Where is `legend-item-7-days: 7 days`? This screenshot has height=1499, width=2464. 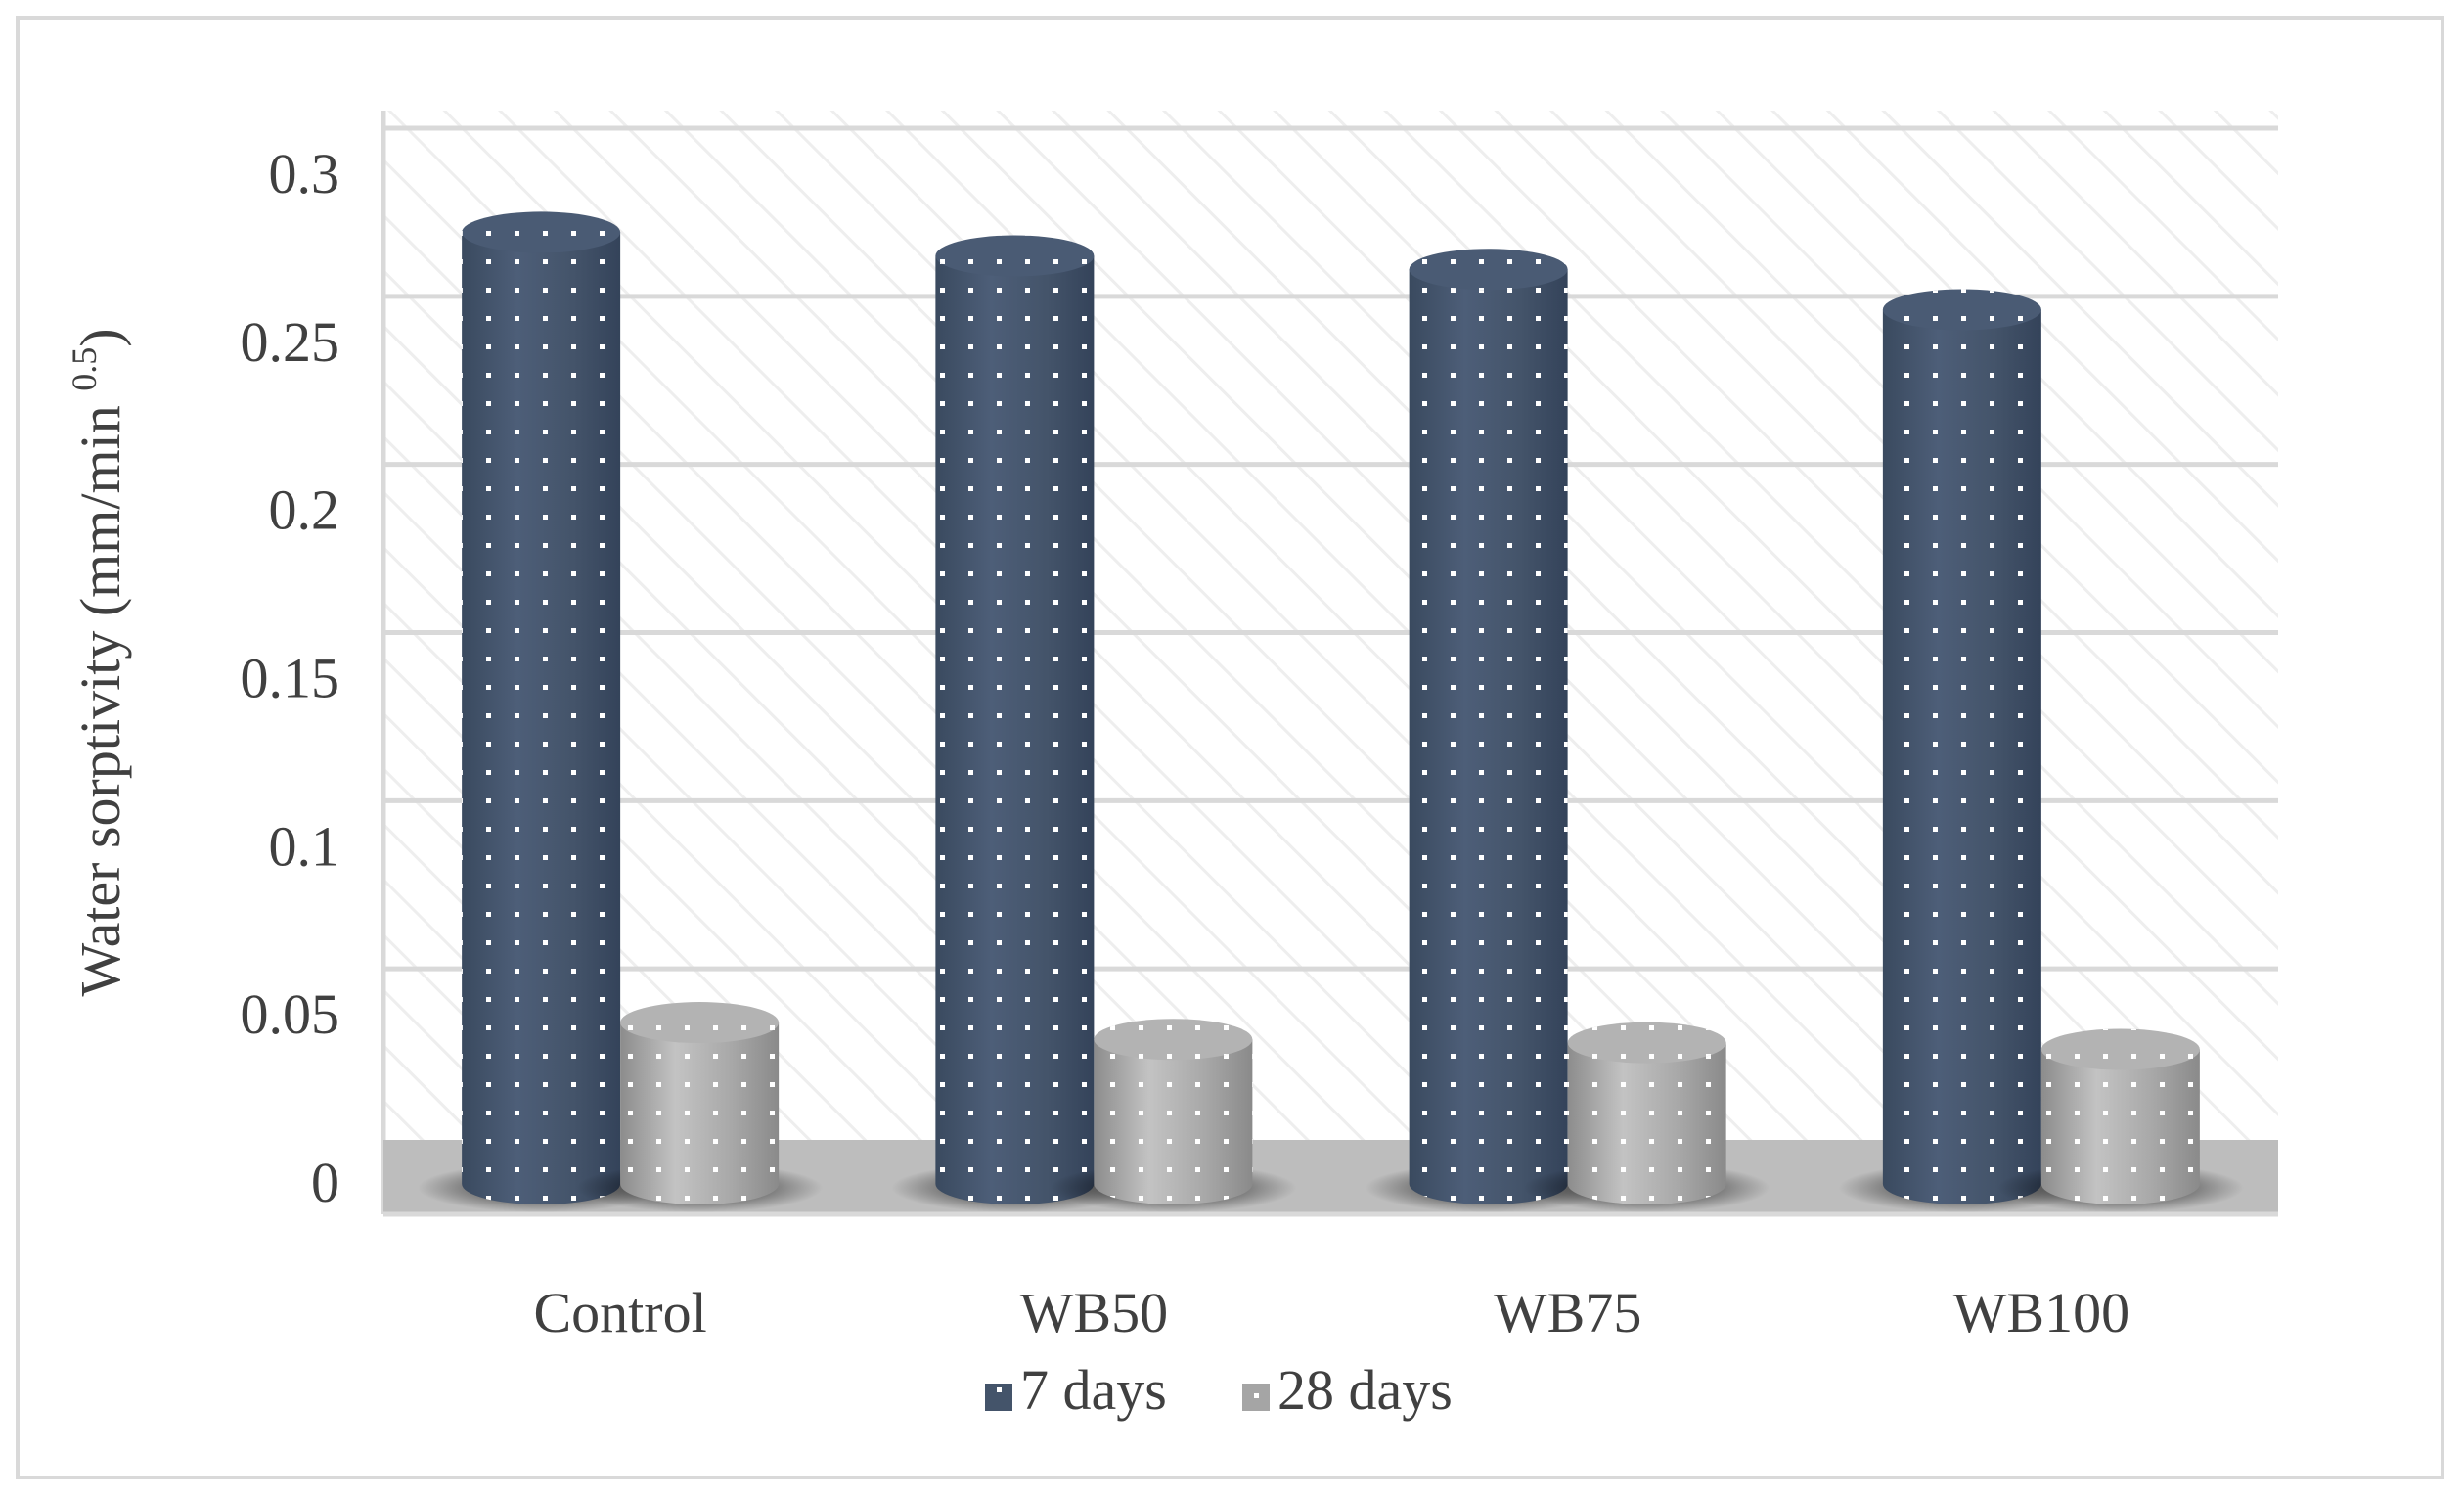
legend-item-7-days: 7 days is located at coordinates (1076, 1390).